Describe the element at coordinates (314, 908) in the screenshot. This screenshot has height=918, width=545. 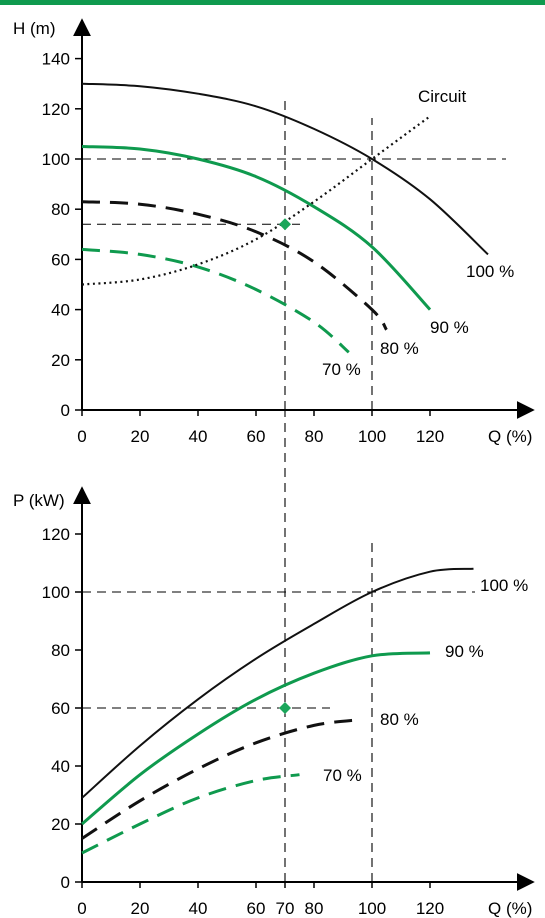
I see `power-x-tick-label: 80` at that location.